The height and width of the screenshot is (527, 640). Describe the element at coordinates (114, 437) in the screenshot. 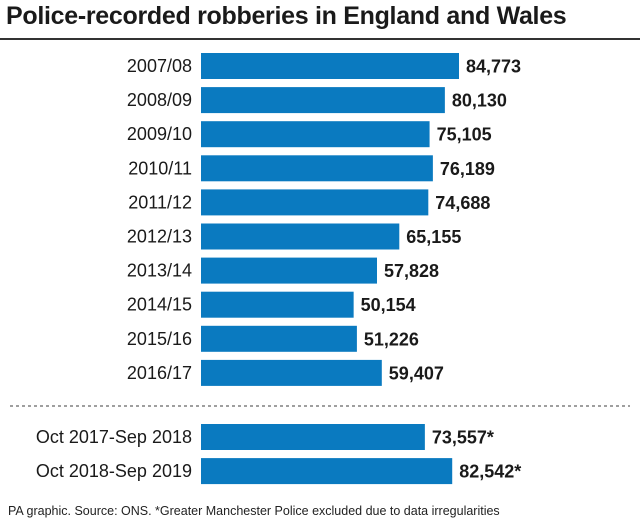

I see `category-label: Oct 2017-Sep 2018` at that location.